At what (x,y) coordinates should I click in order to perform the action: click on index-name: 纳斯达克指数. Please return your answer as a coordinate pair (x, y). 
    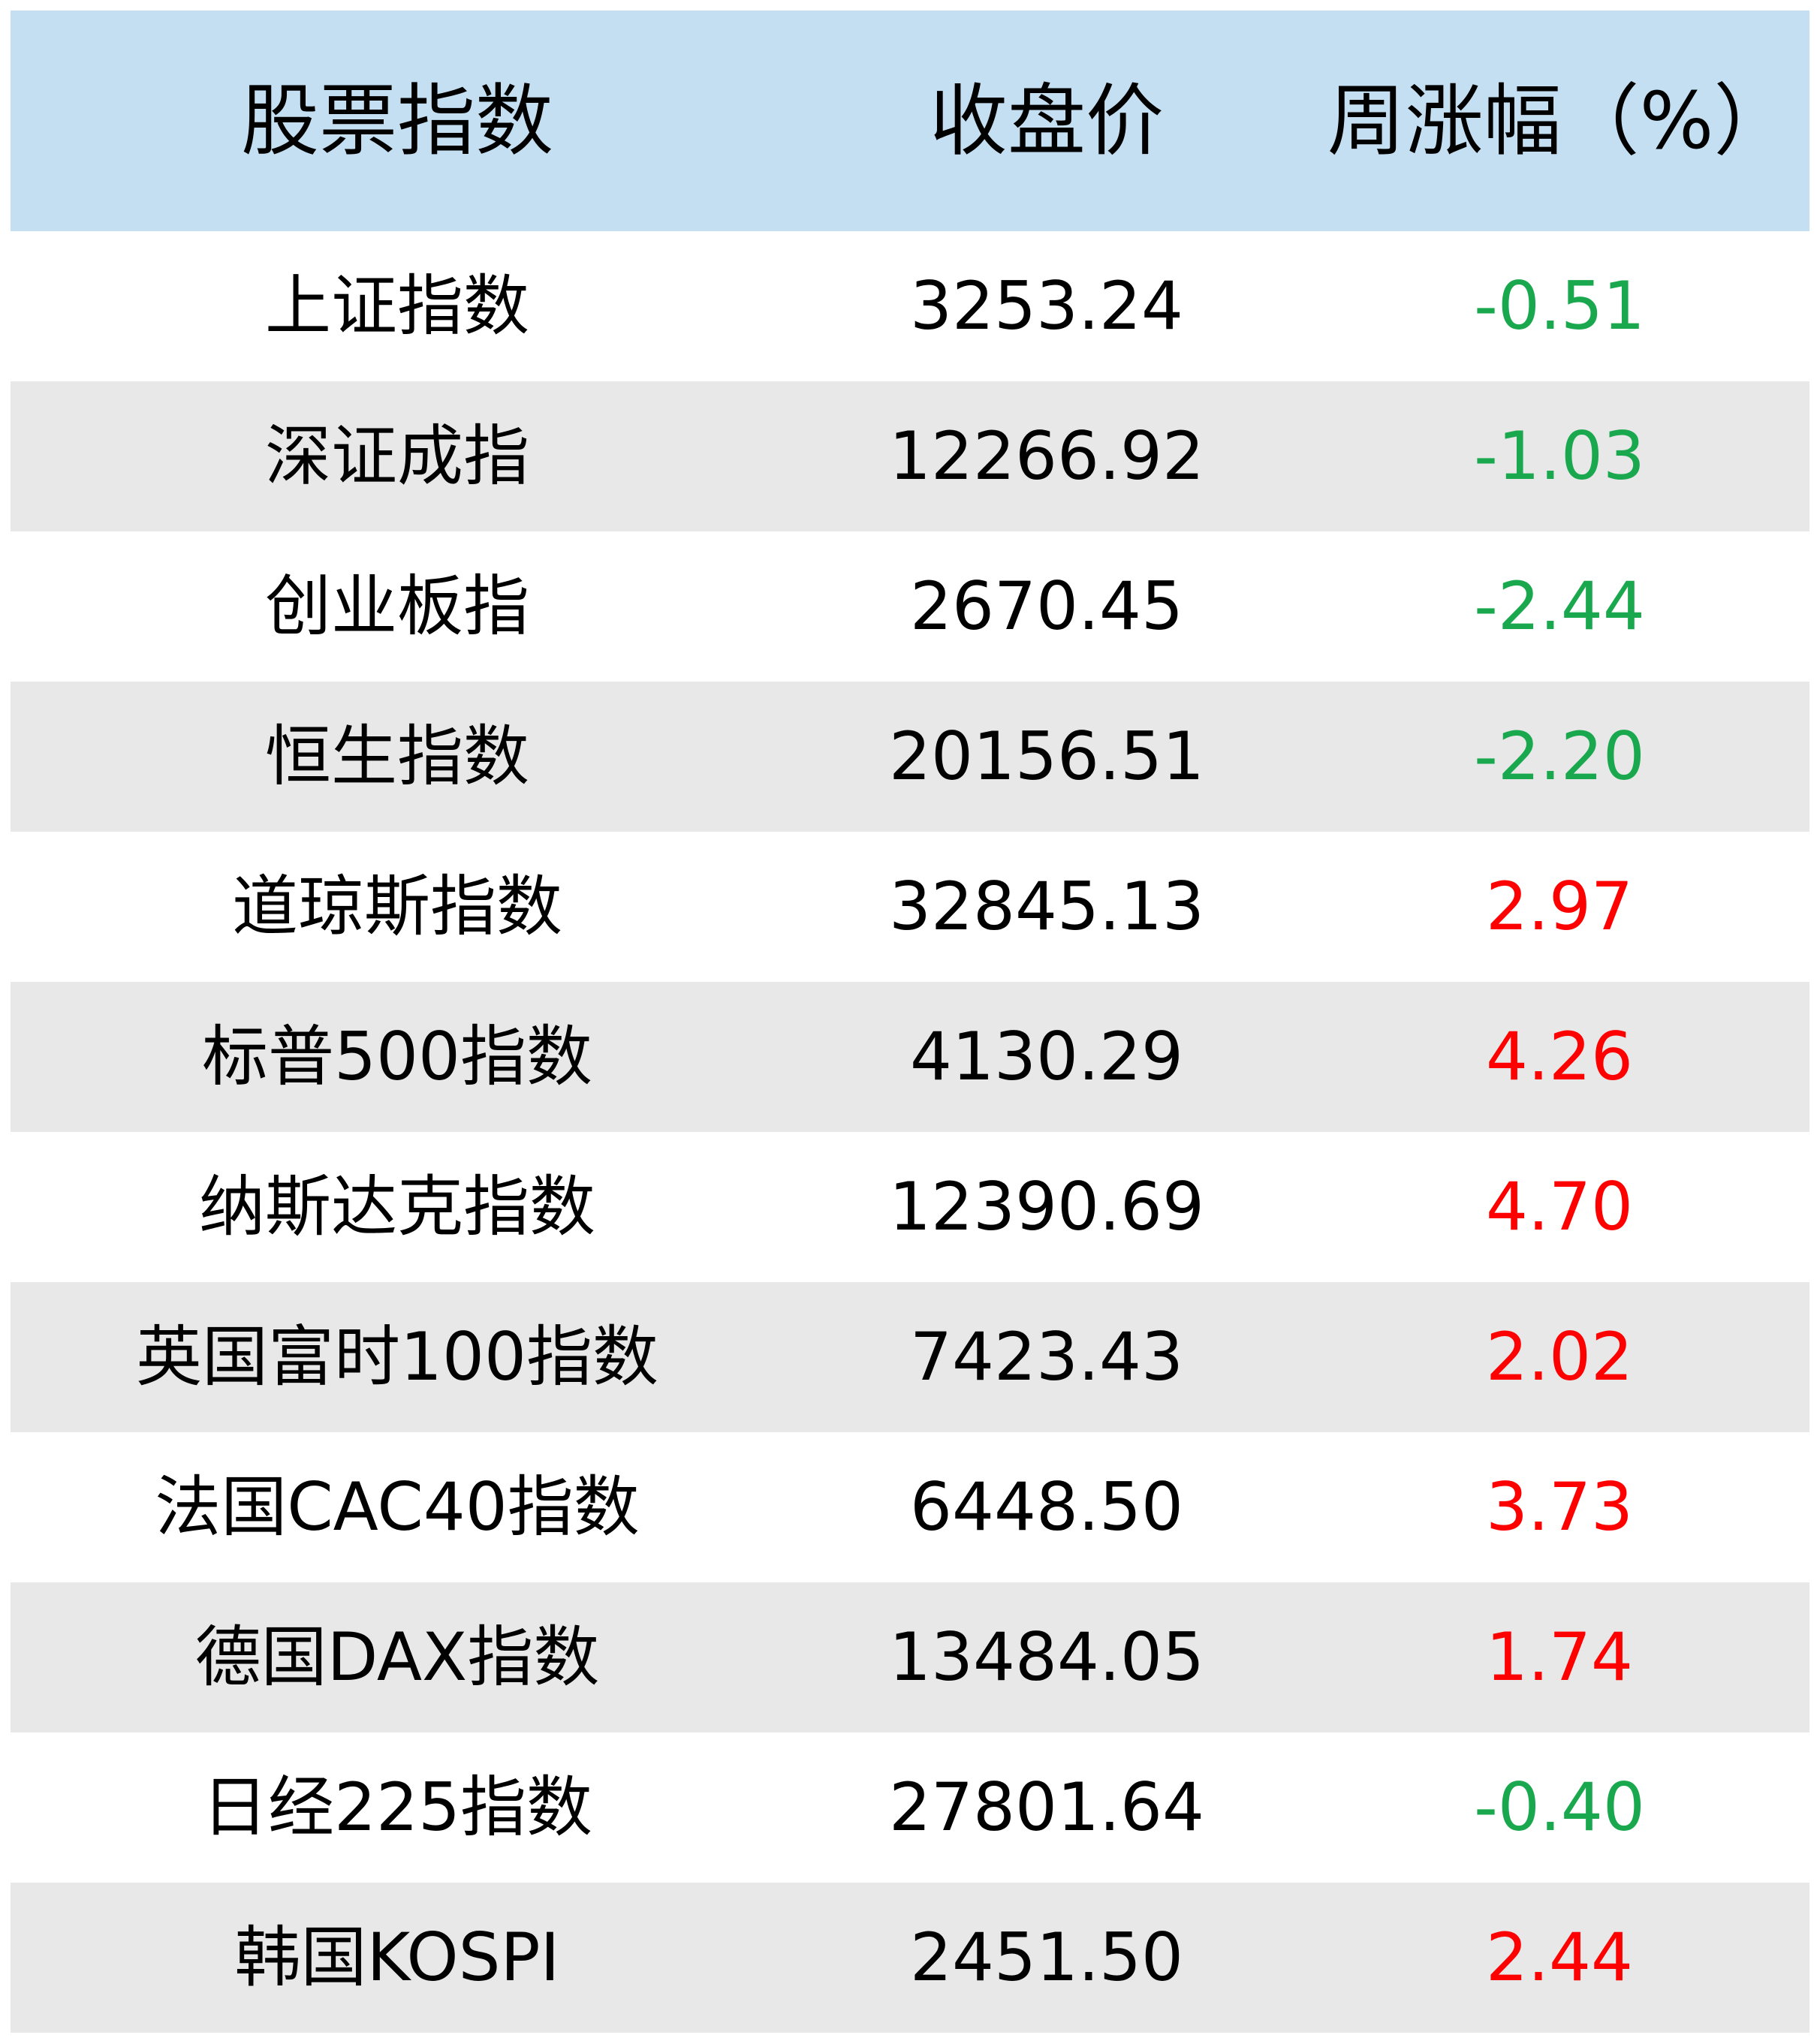
    Looking at the image, I should click on (396, 1206).